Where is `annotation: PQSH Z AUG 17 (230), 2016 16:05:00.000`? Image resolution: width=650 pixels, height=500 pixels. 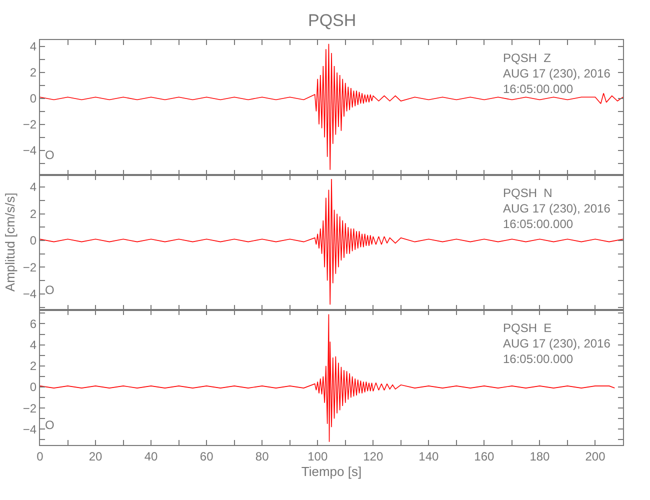 annotation: PQSH Z AUG 17 (230), 2016 16:05:00.000 is located at coordinates (557, 73).